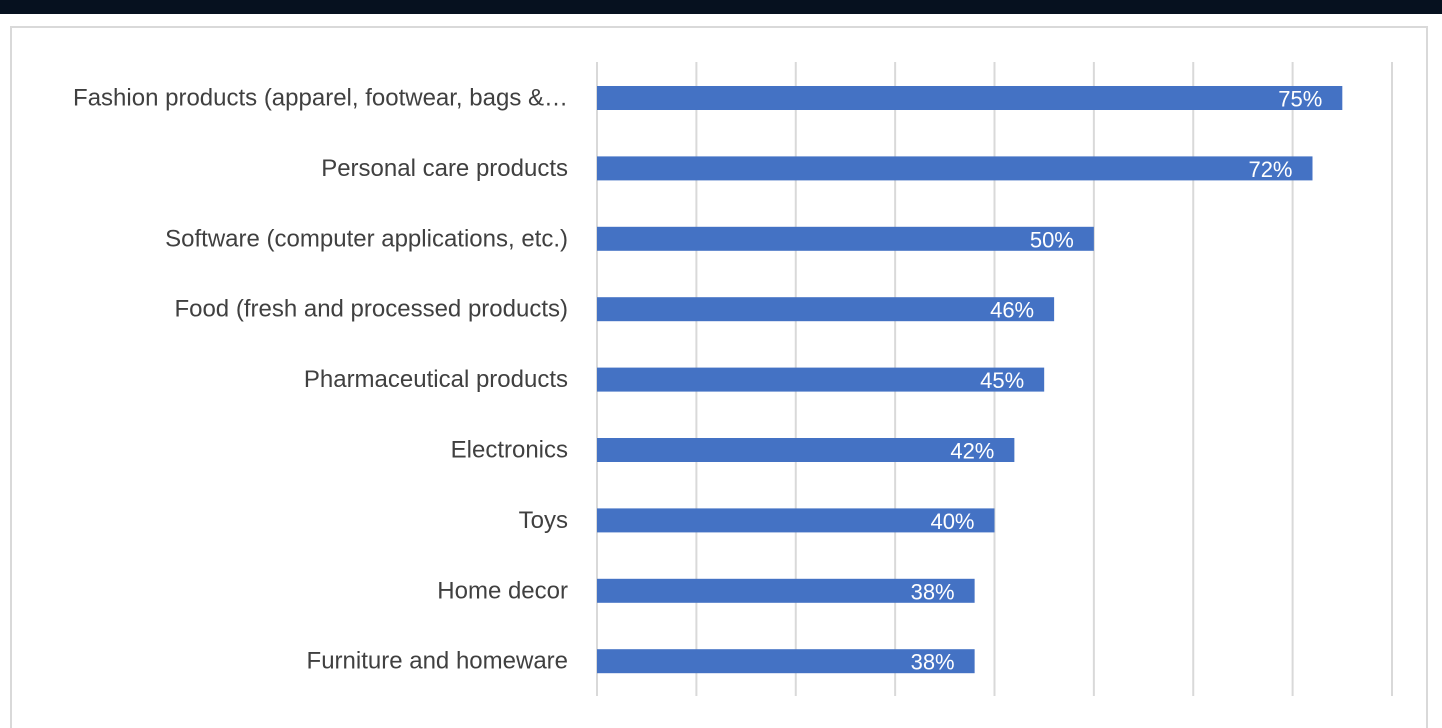  I want to click on category-label: Toys, so click(543, 520).